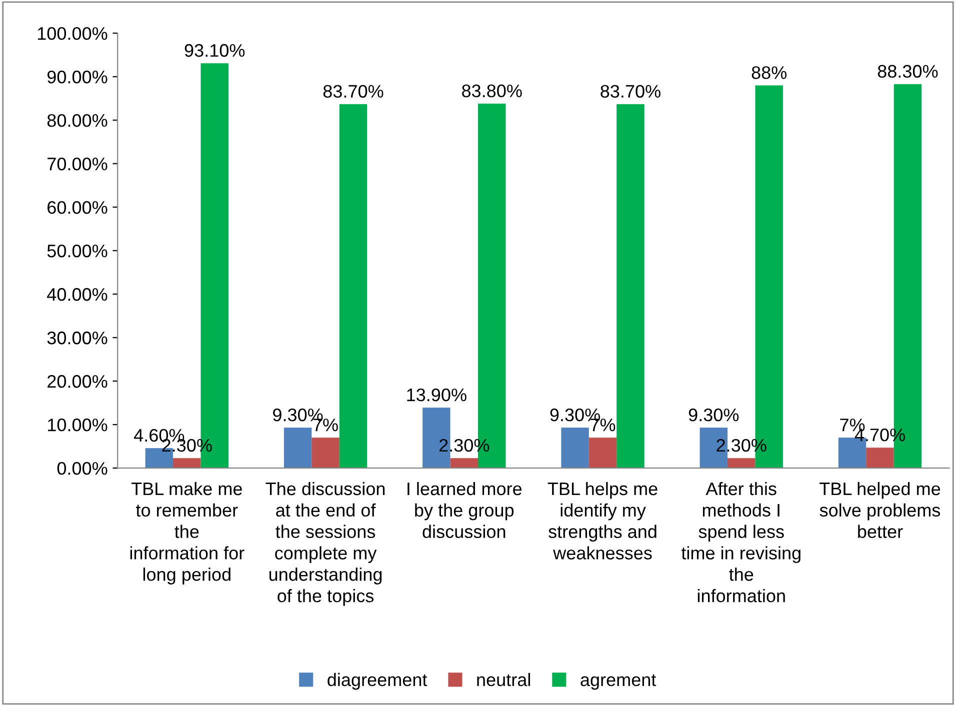 Image resolution: width=956 pixels, height=706 pixels. Describe the element at coordinates (503, 679) in the screenshot. I see `legend-label: neutral` at that location.